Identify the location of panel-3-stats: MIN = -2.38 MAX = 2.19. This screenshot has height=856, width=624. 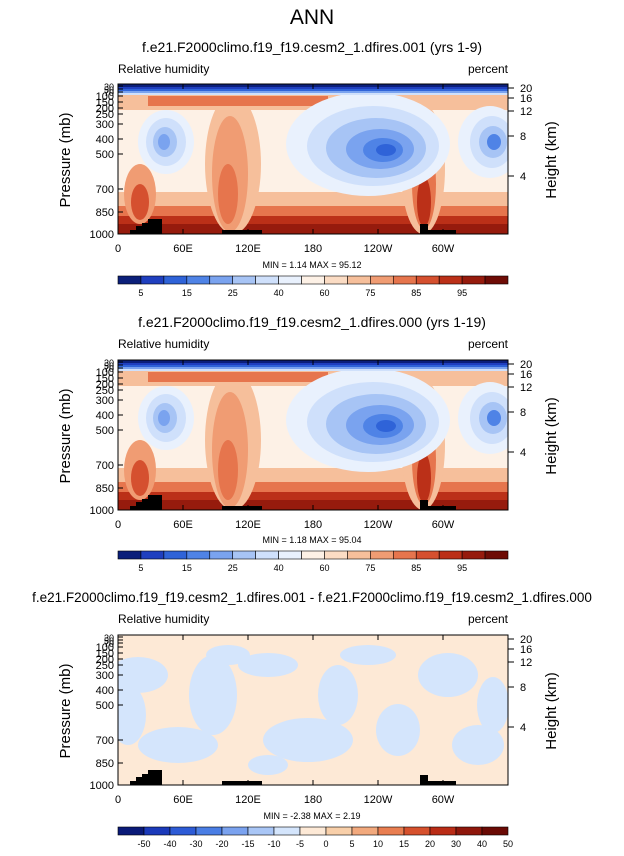
(311, 816).